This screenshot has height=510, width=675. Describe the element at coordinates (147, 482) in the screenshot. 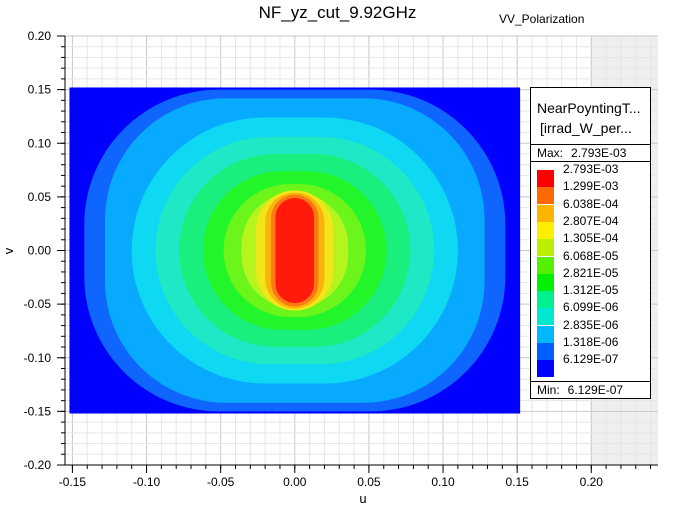

I see `x-tick-label: -0.10` at that location.